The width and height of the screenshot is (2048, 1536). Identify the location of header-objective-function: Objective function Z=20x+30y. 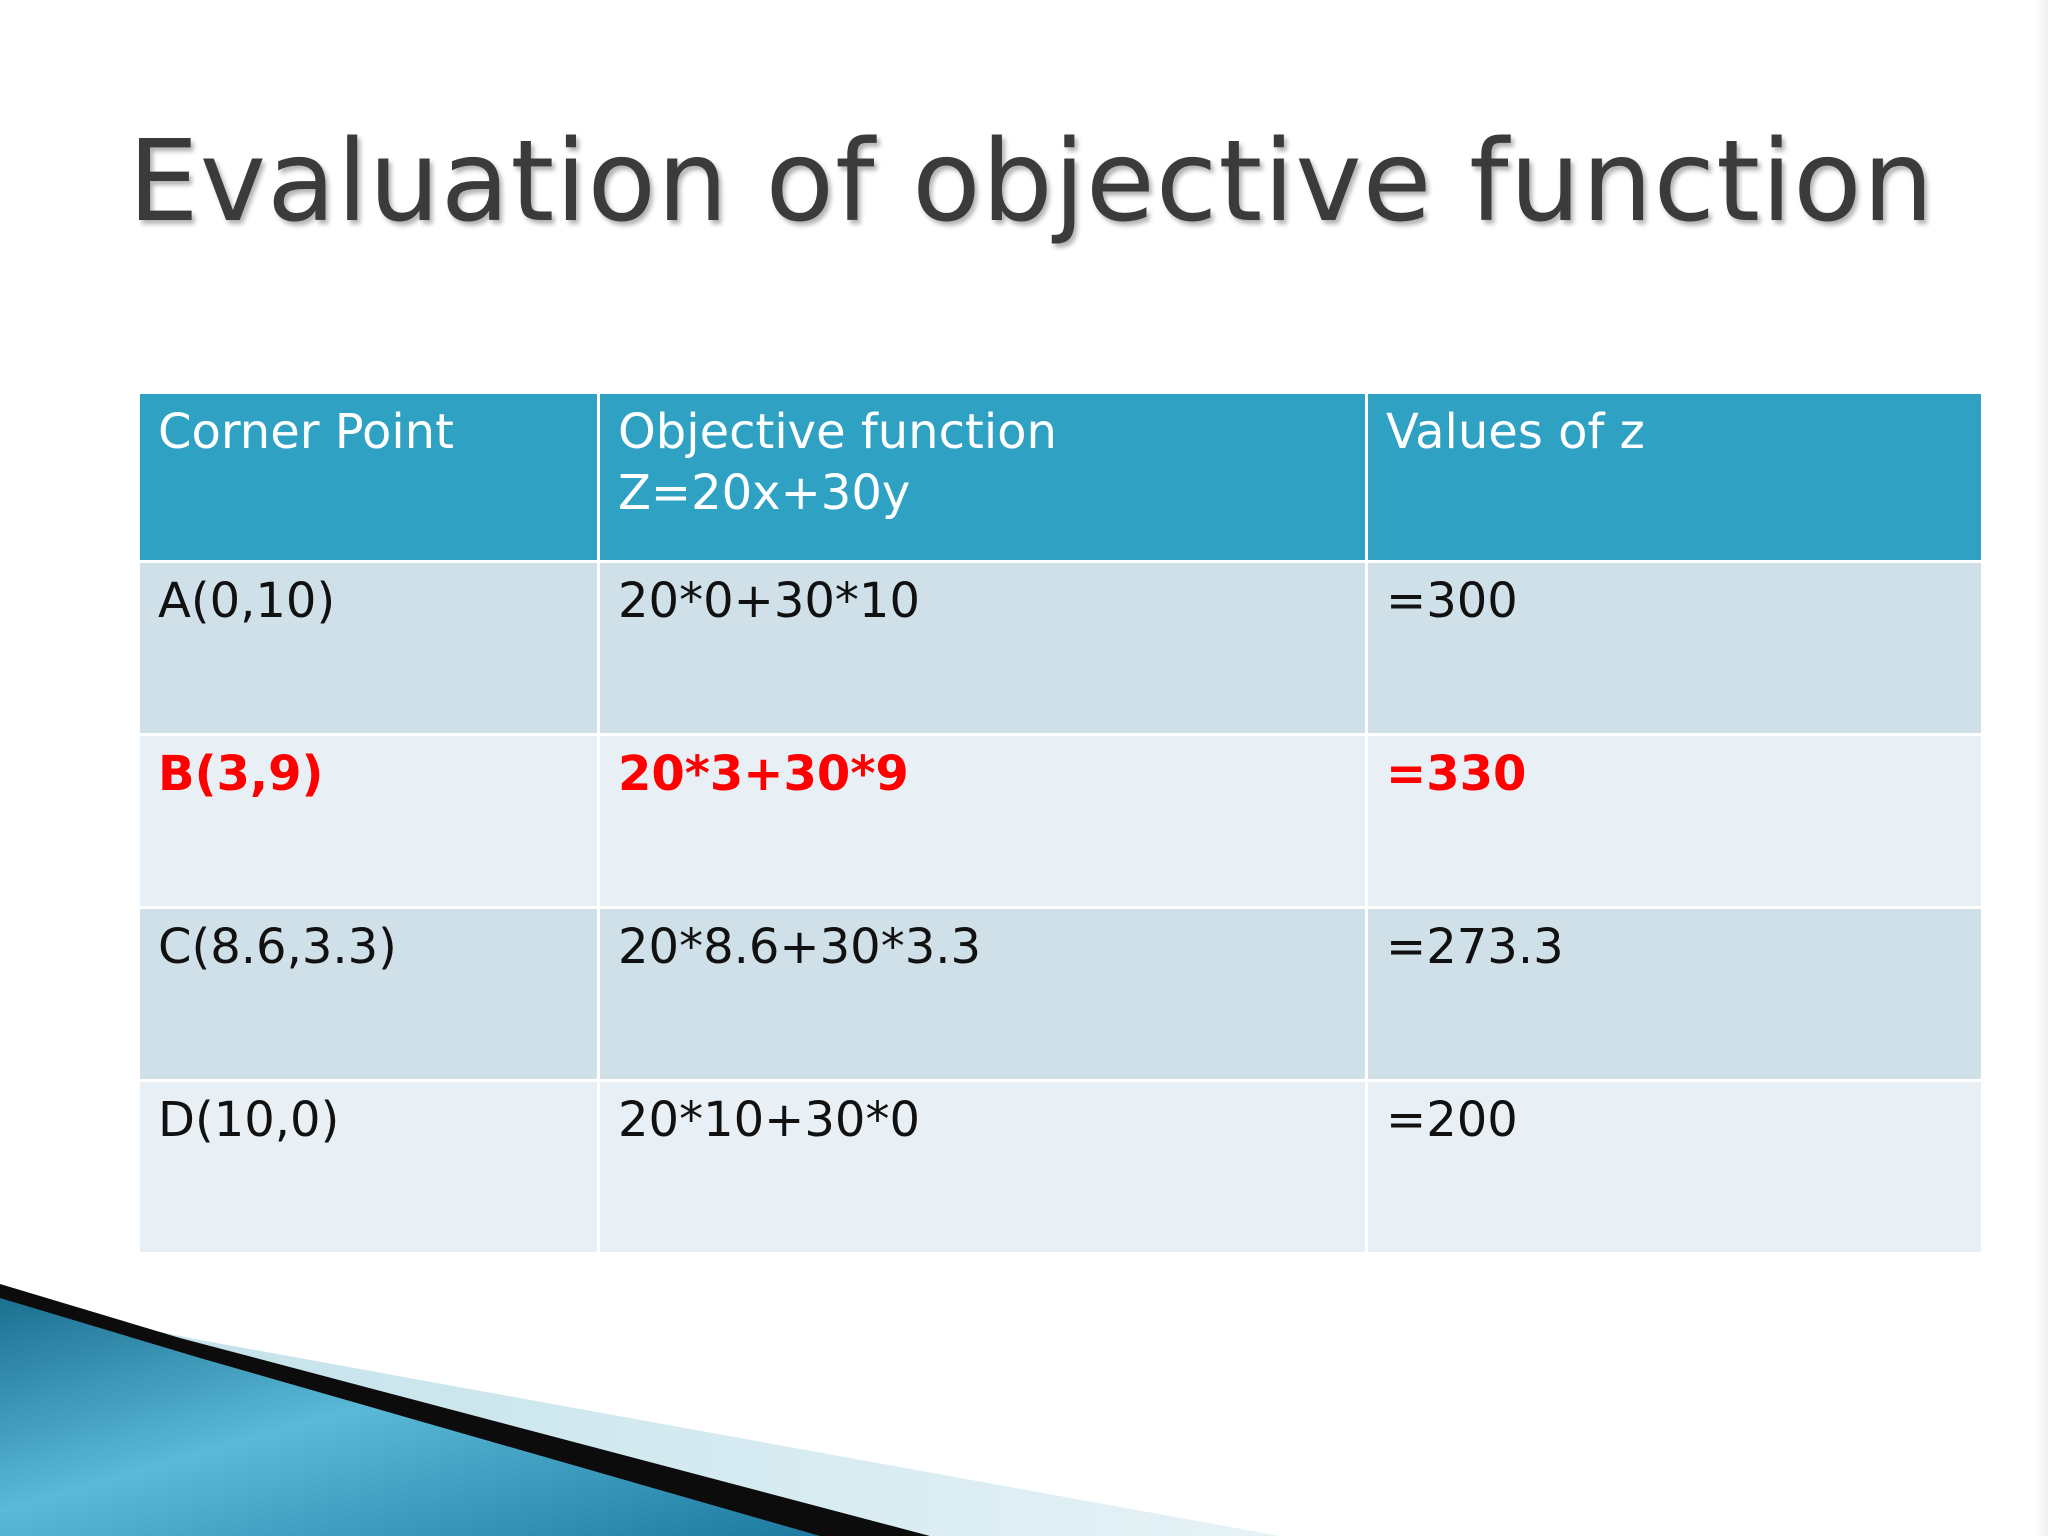
(982, 477).